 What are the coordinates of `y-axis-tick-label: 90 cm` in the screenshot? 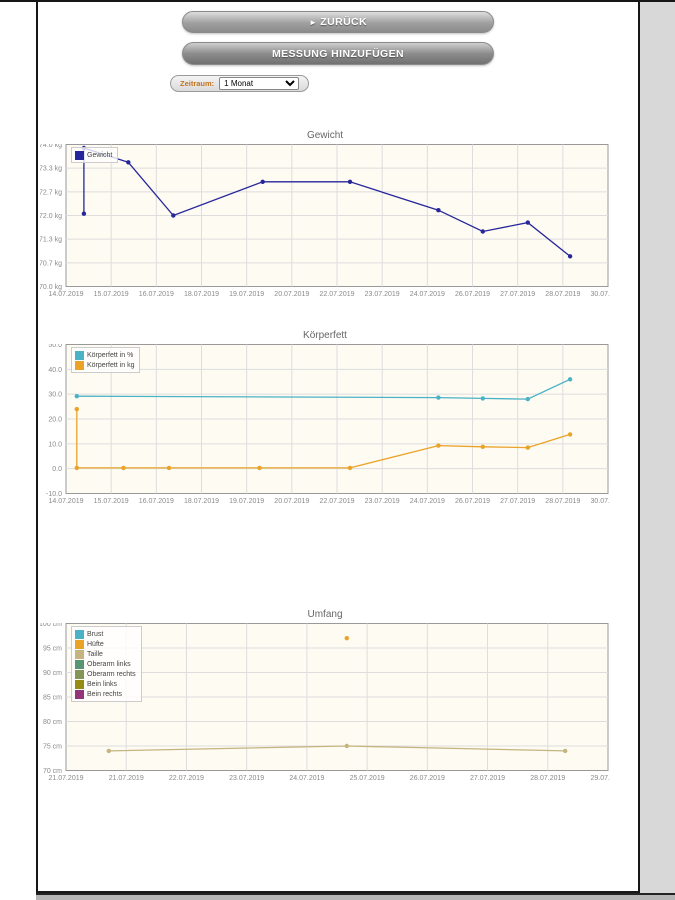 It's located at (52, 673).